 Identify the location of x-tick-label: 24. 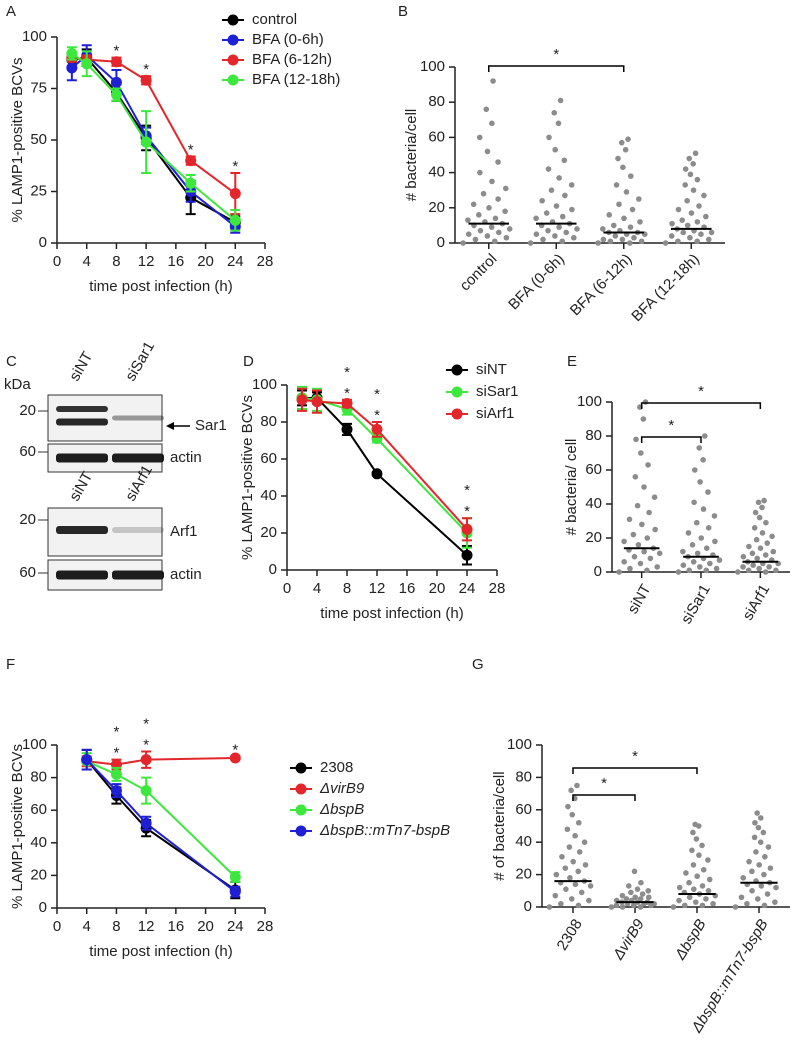
(235, 261).